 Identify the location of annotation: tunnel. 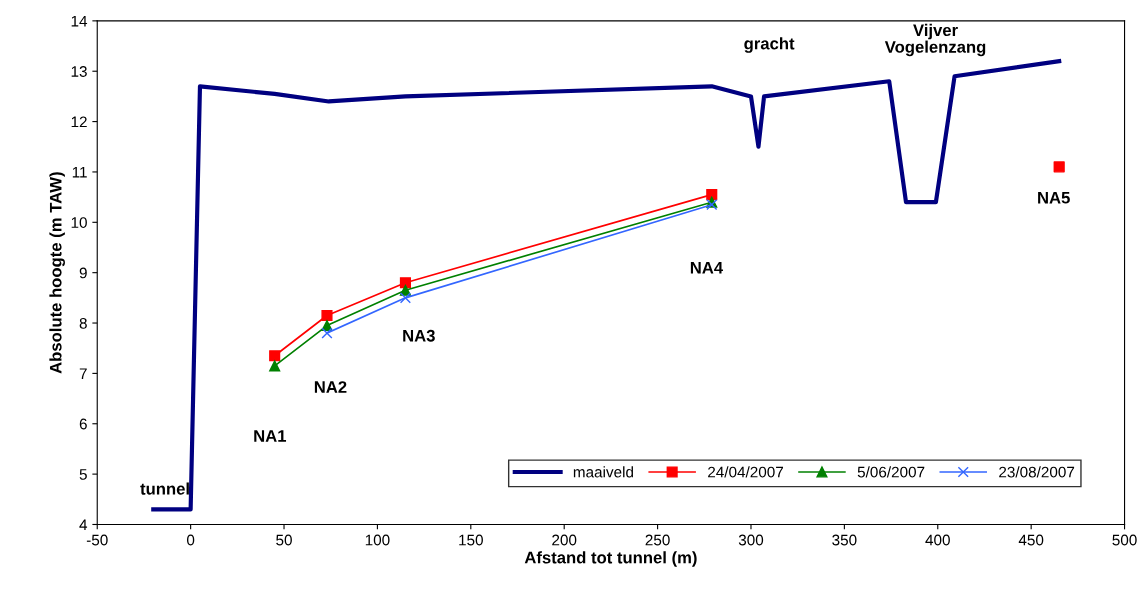
(164, 488).